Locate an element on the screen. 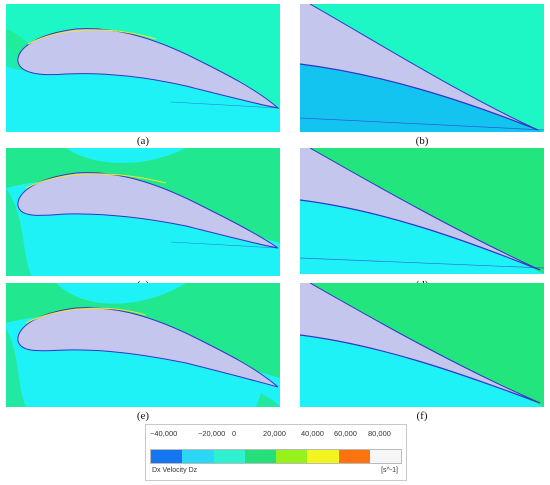  legend-tick: −40,000 is located at coordinates (164, 433).